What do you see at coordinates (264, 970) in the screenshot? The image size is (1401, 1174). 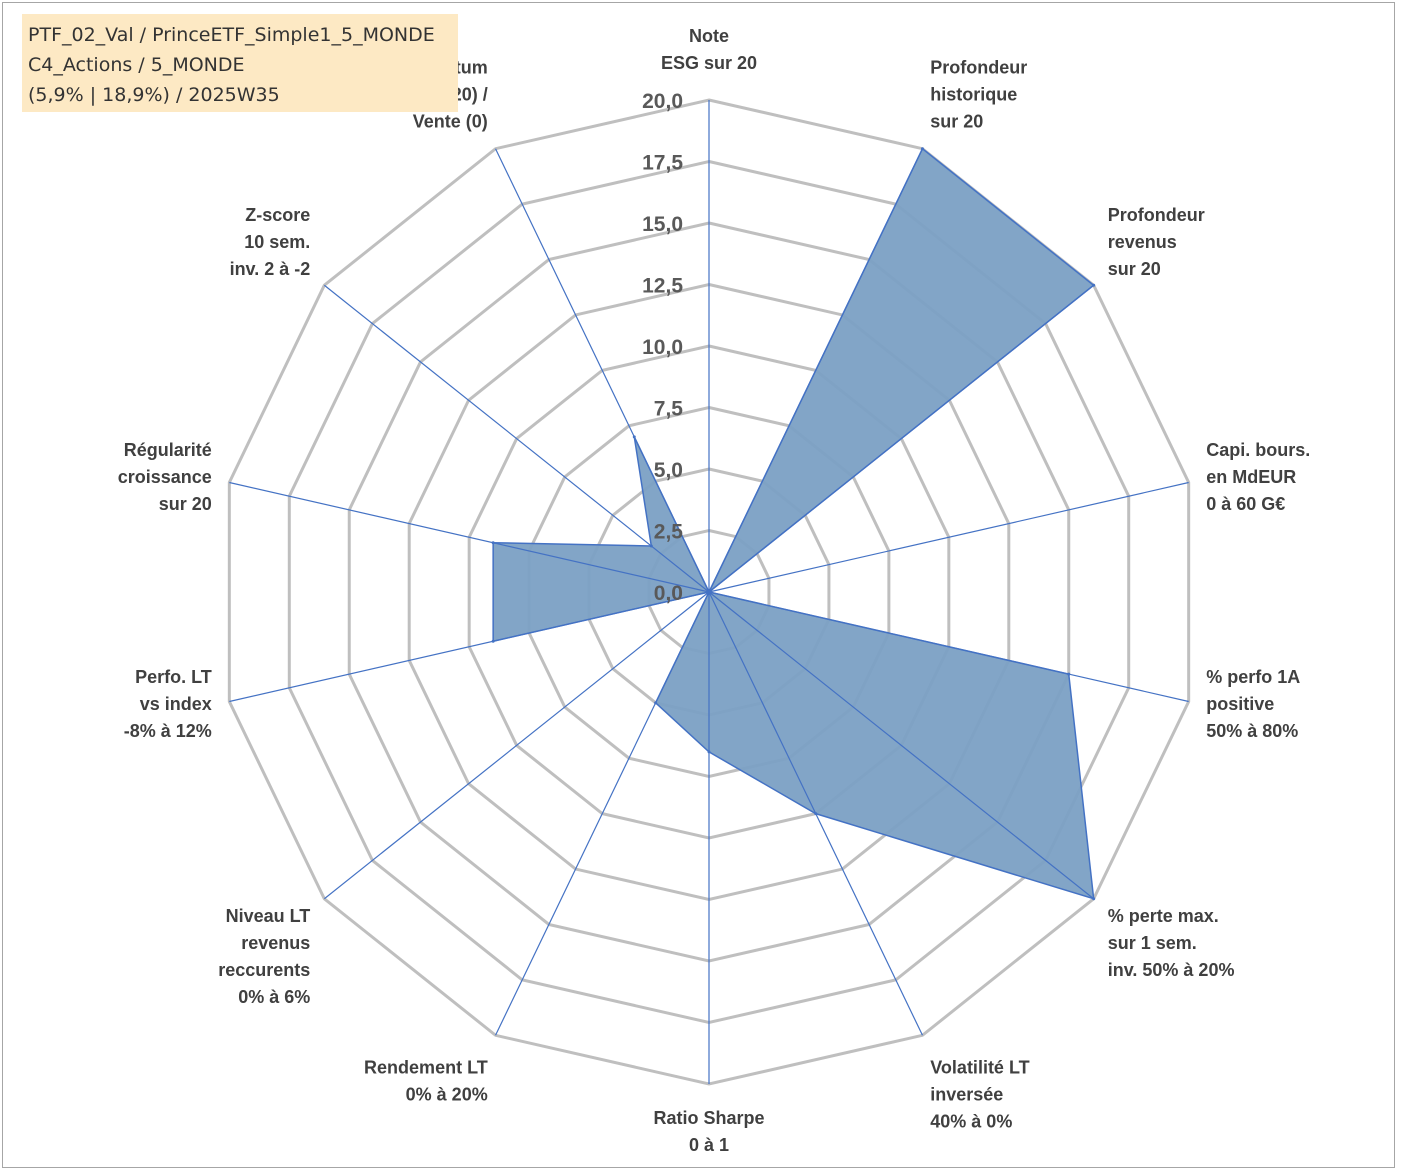 I see `axis-label-9-line-2: reccurents` at bounding box center [264, 970].